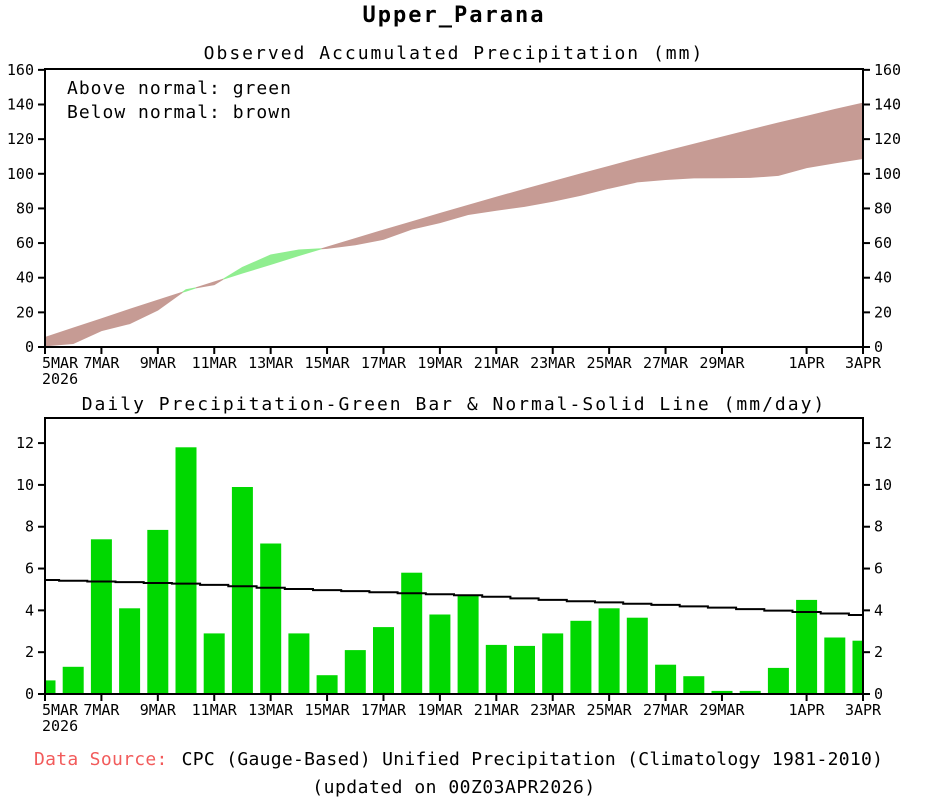 This screenshot has height=809, width=933. I want to click on top-chart-title: Observed Accumulated Precipitation (mm), so click(454, 53).